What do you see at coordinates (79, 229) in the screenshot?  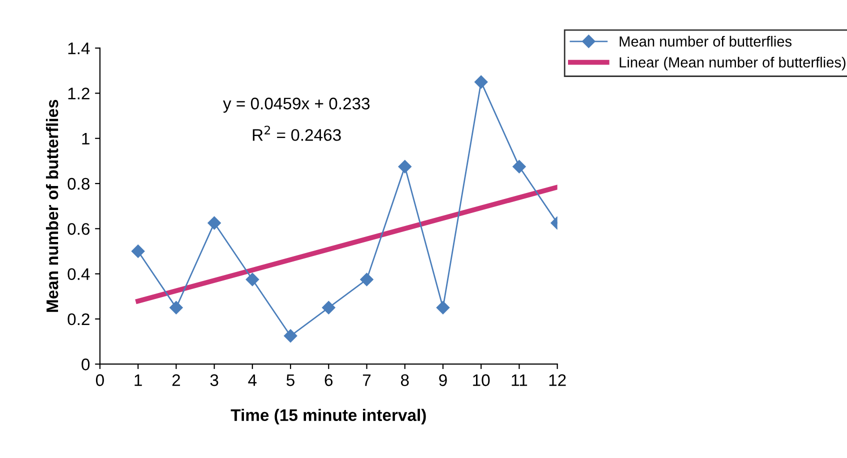 I see `y-tick-label: 0.6` at bounding box center [79, 229].